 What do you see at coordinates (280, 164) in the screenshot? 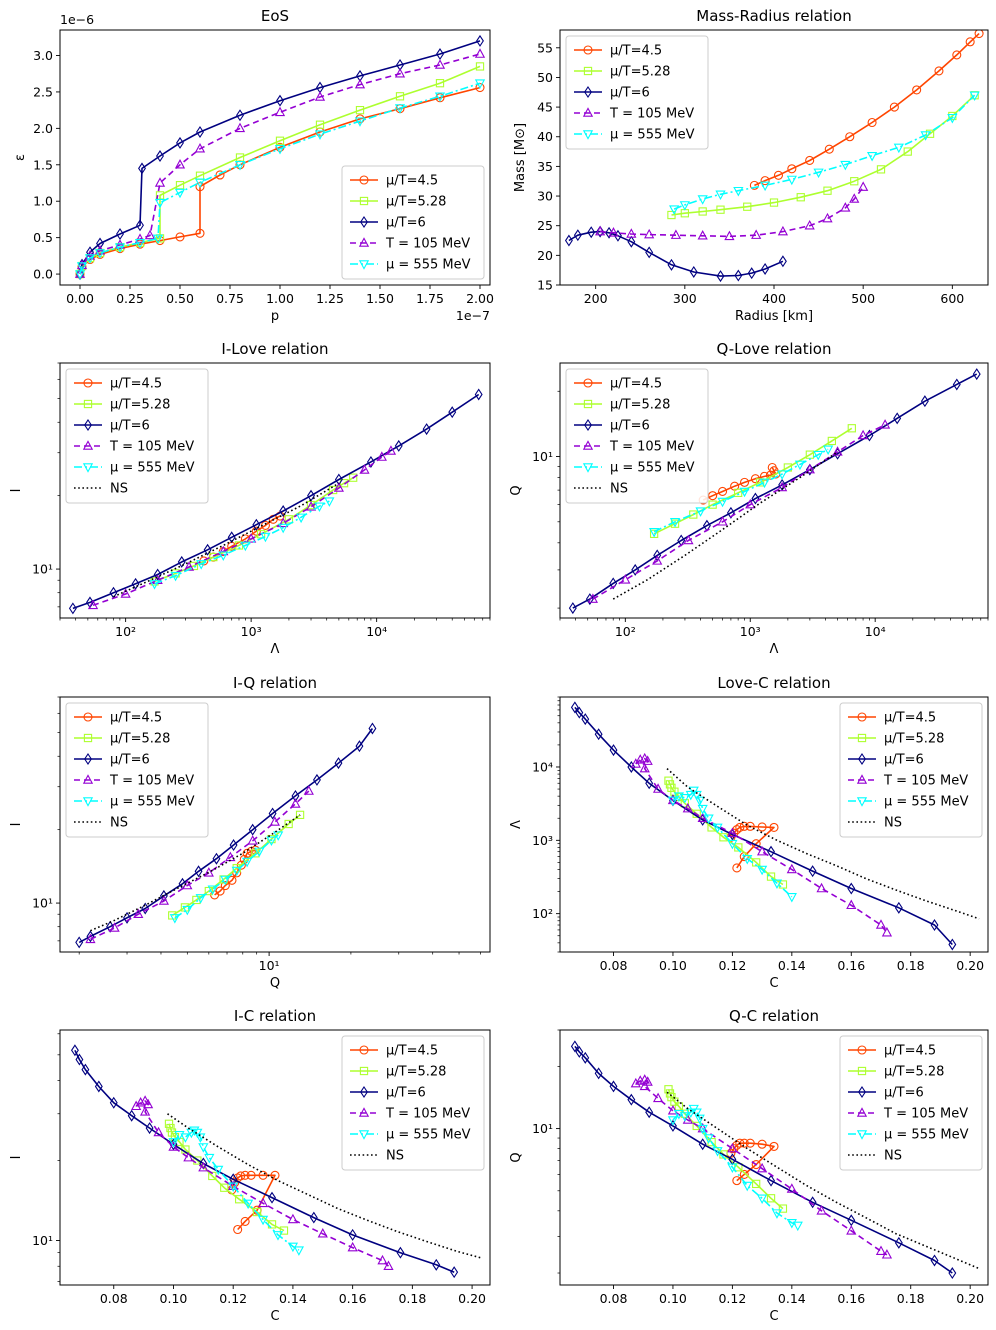
I see `series-line-t105` at bounding box center [280, 164].